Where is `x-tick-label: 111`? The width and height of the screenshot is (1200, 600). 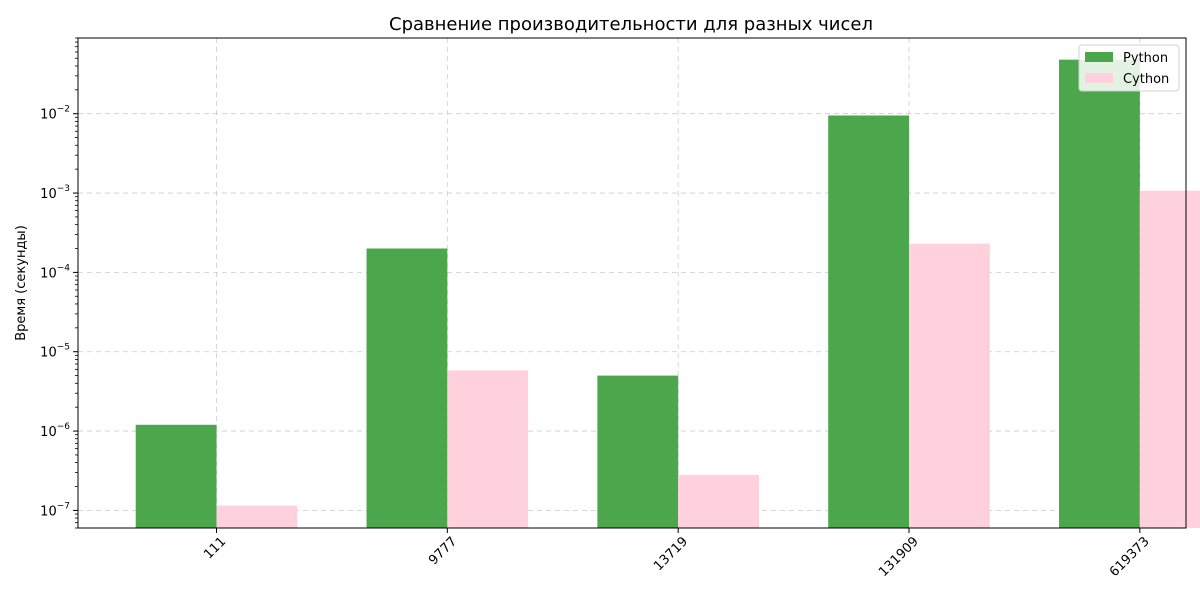
x-tick-label: 111 is located at coordinates (215, 548).